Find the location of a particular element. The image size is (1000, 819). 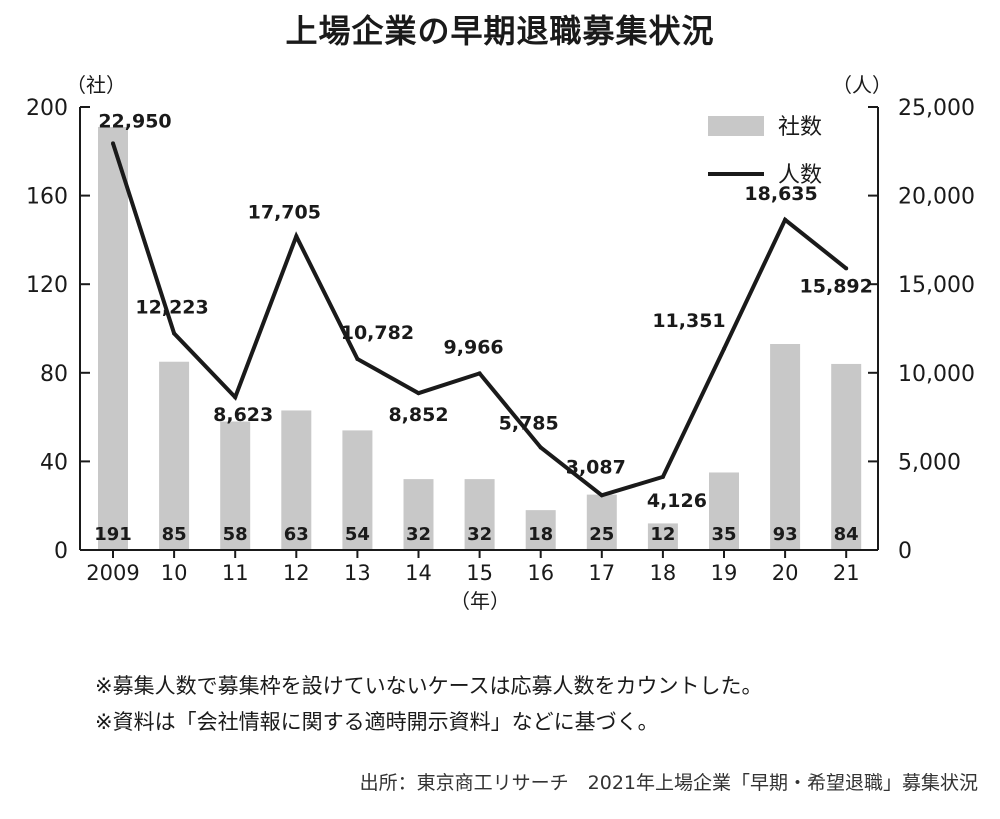

right-axis-unit: （人） is located at coordinates (862, 85).